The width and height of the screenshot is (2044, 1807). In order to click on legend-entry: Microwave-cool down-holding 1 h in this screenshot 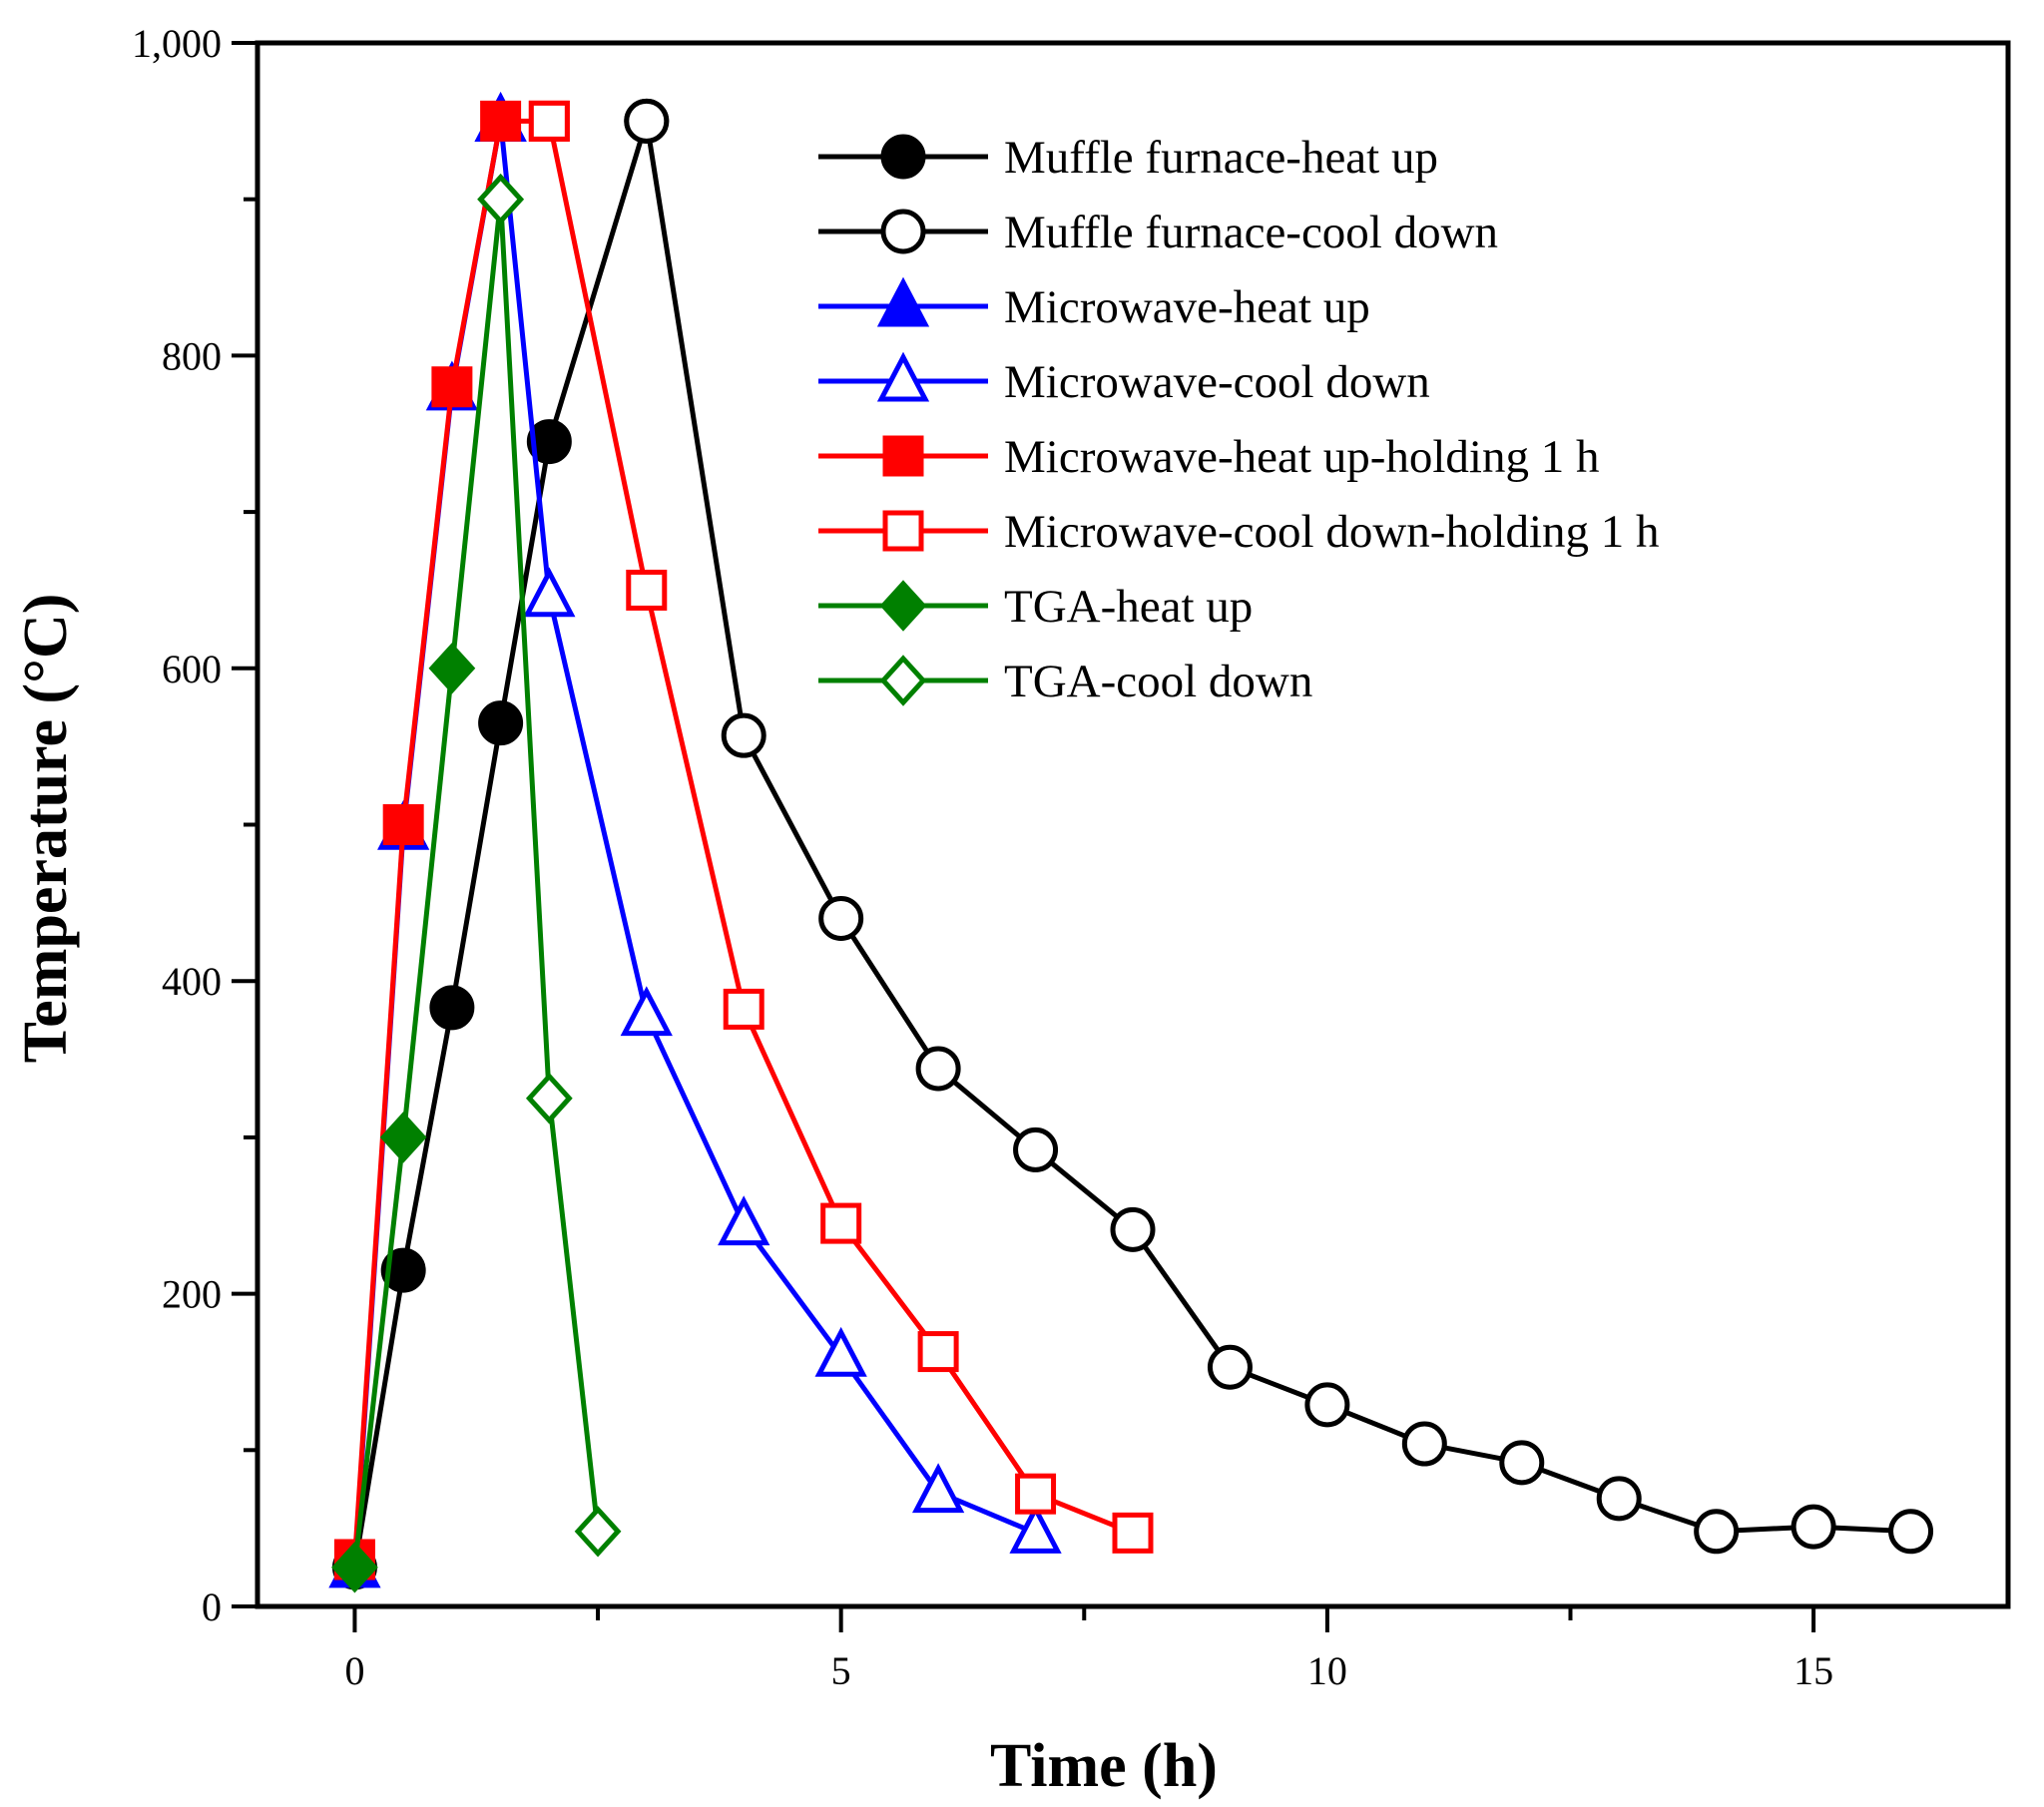, I will do `click(1239, 532)`.